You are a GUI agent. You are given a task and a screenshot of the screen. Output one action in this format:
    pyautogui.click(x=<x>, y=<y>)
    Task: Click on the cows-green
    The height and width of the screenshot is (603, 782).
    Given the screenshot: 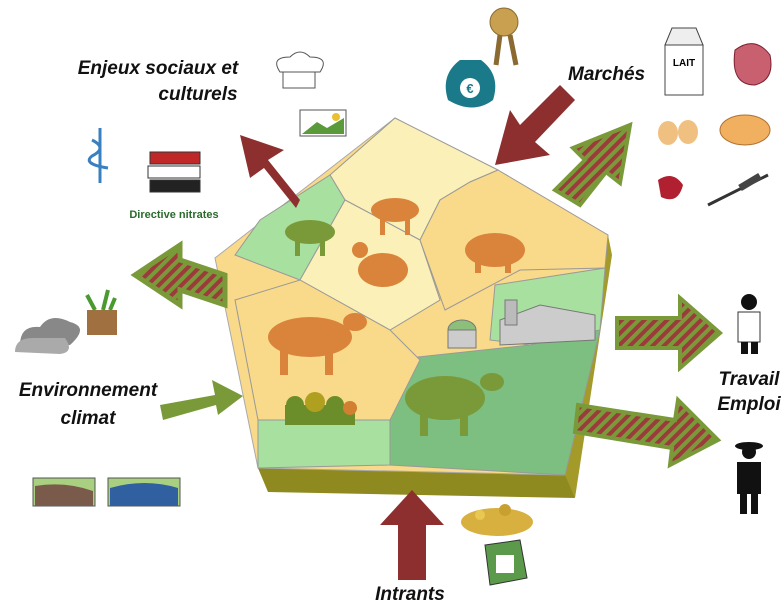 What is the action you would take?
    pyautogui.click(x=394, y=328)
    